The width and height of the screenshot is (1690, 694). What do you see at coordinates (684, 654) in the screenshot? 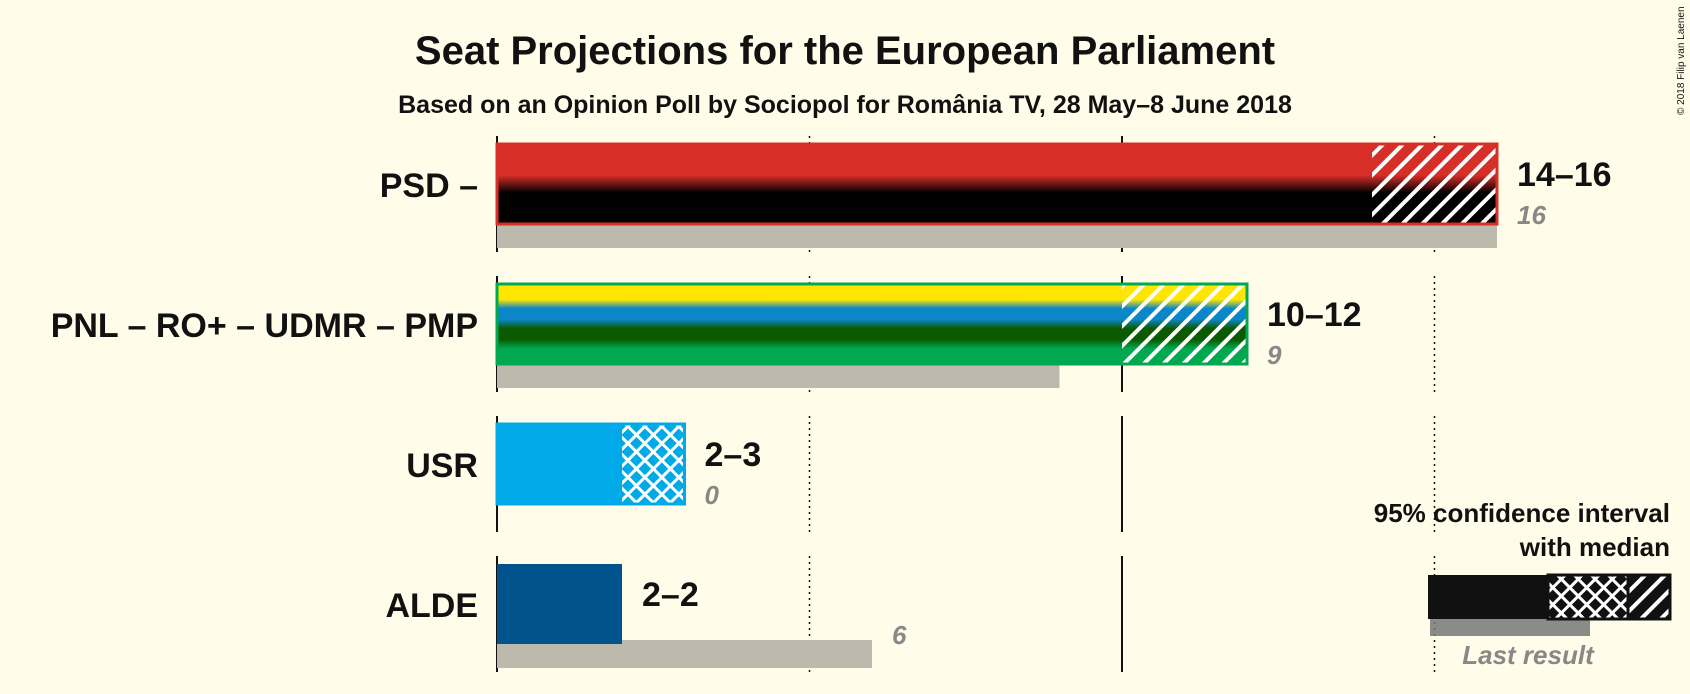
I see `last-result-bar` at bounding box center [684, 654].